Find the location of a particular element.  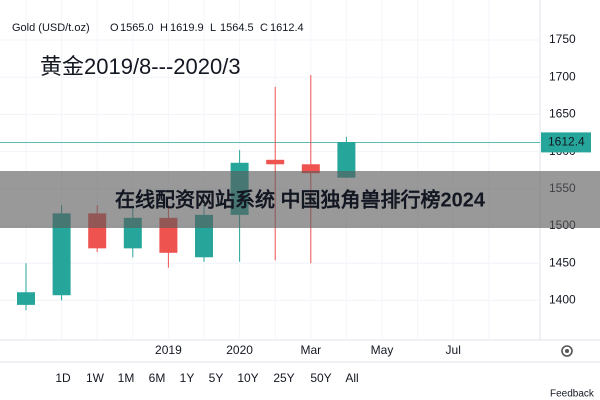

range-button: 1D is located at coordinates (63, 378).